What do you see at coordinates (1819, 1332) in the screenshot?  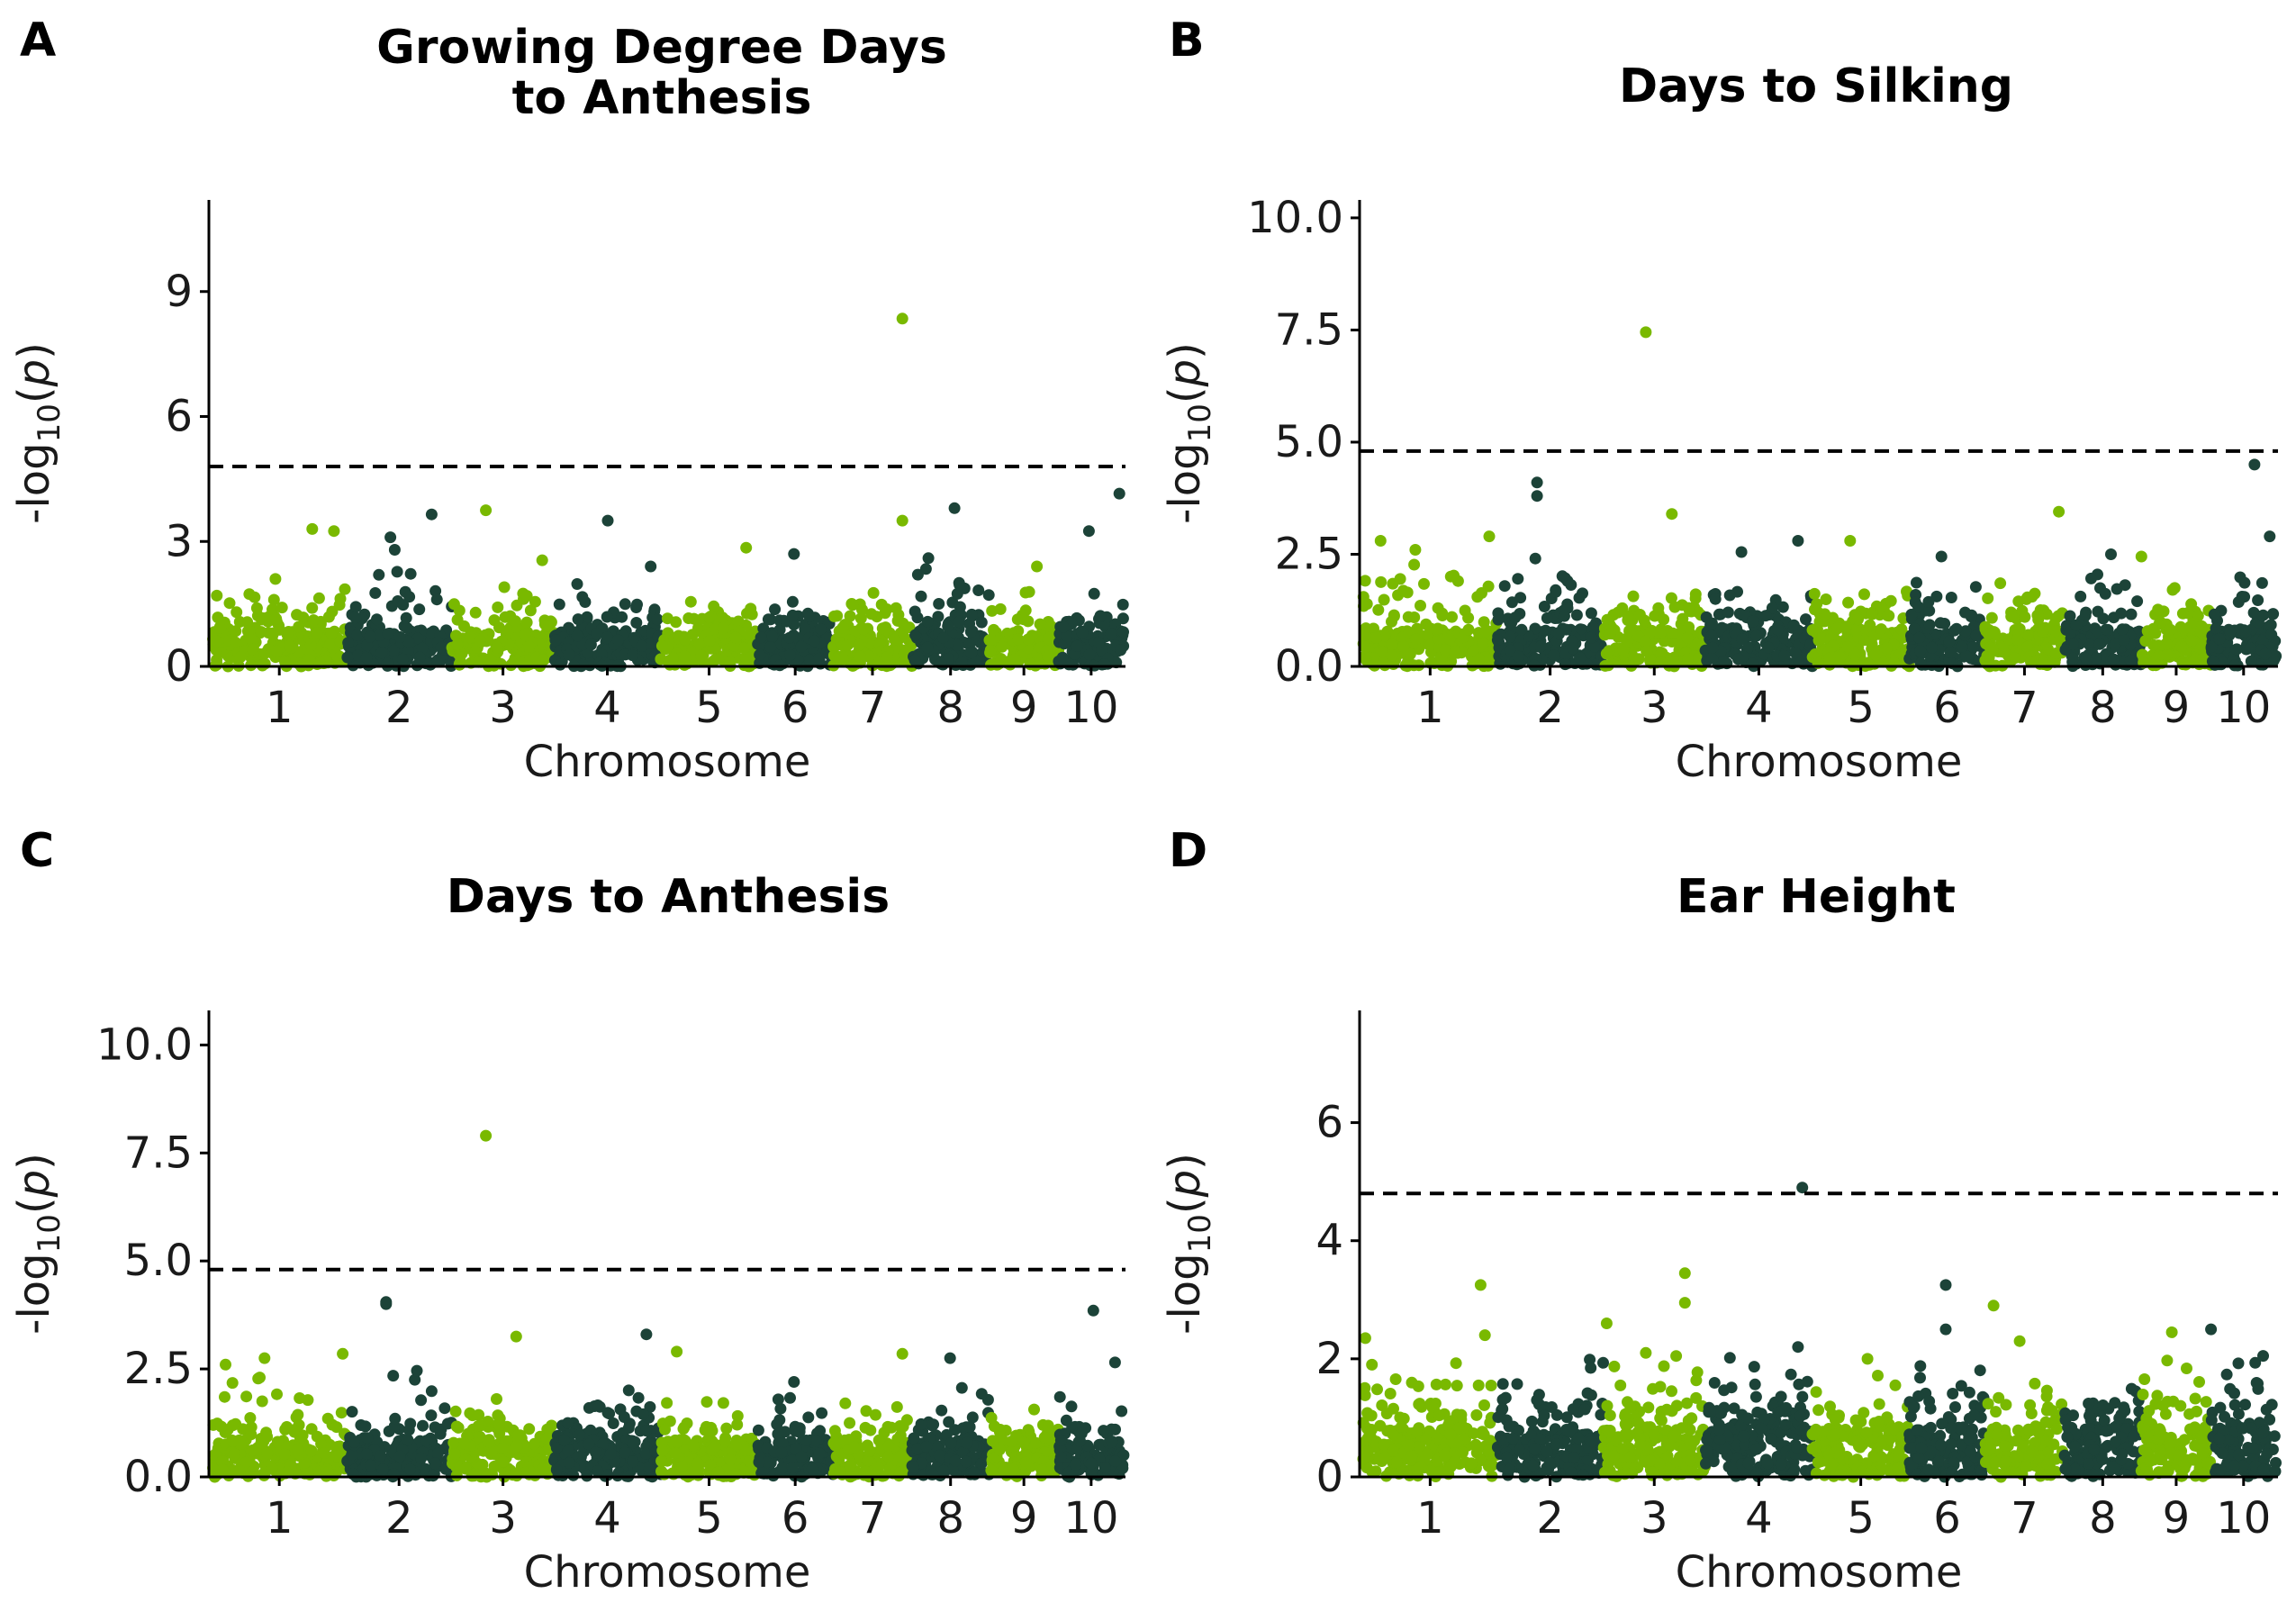 I see `data-points` at bounding box center [1819, 1332].